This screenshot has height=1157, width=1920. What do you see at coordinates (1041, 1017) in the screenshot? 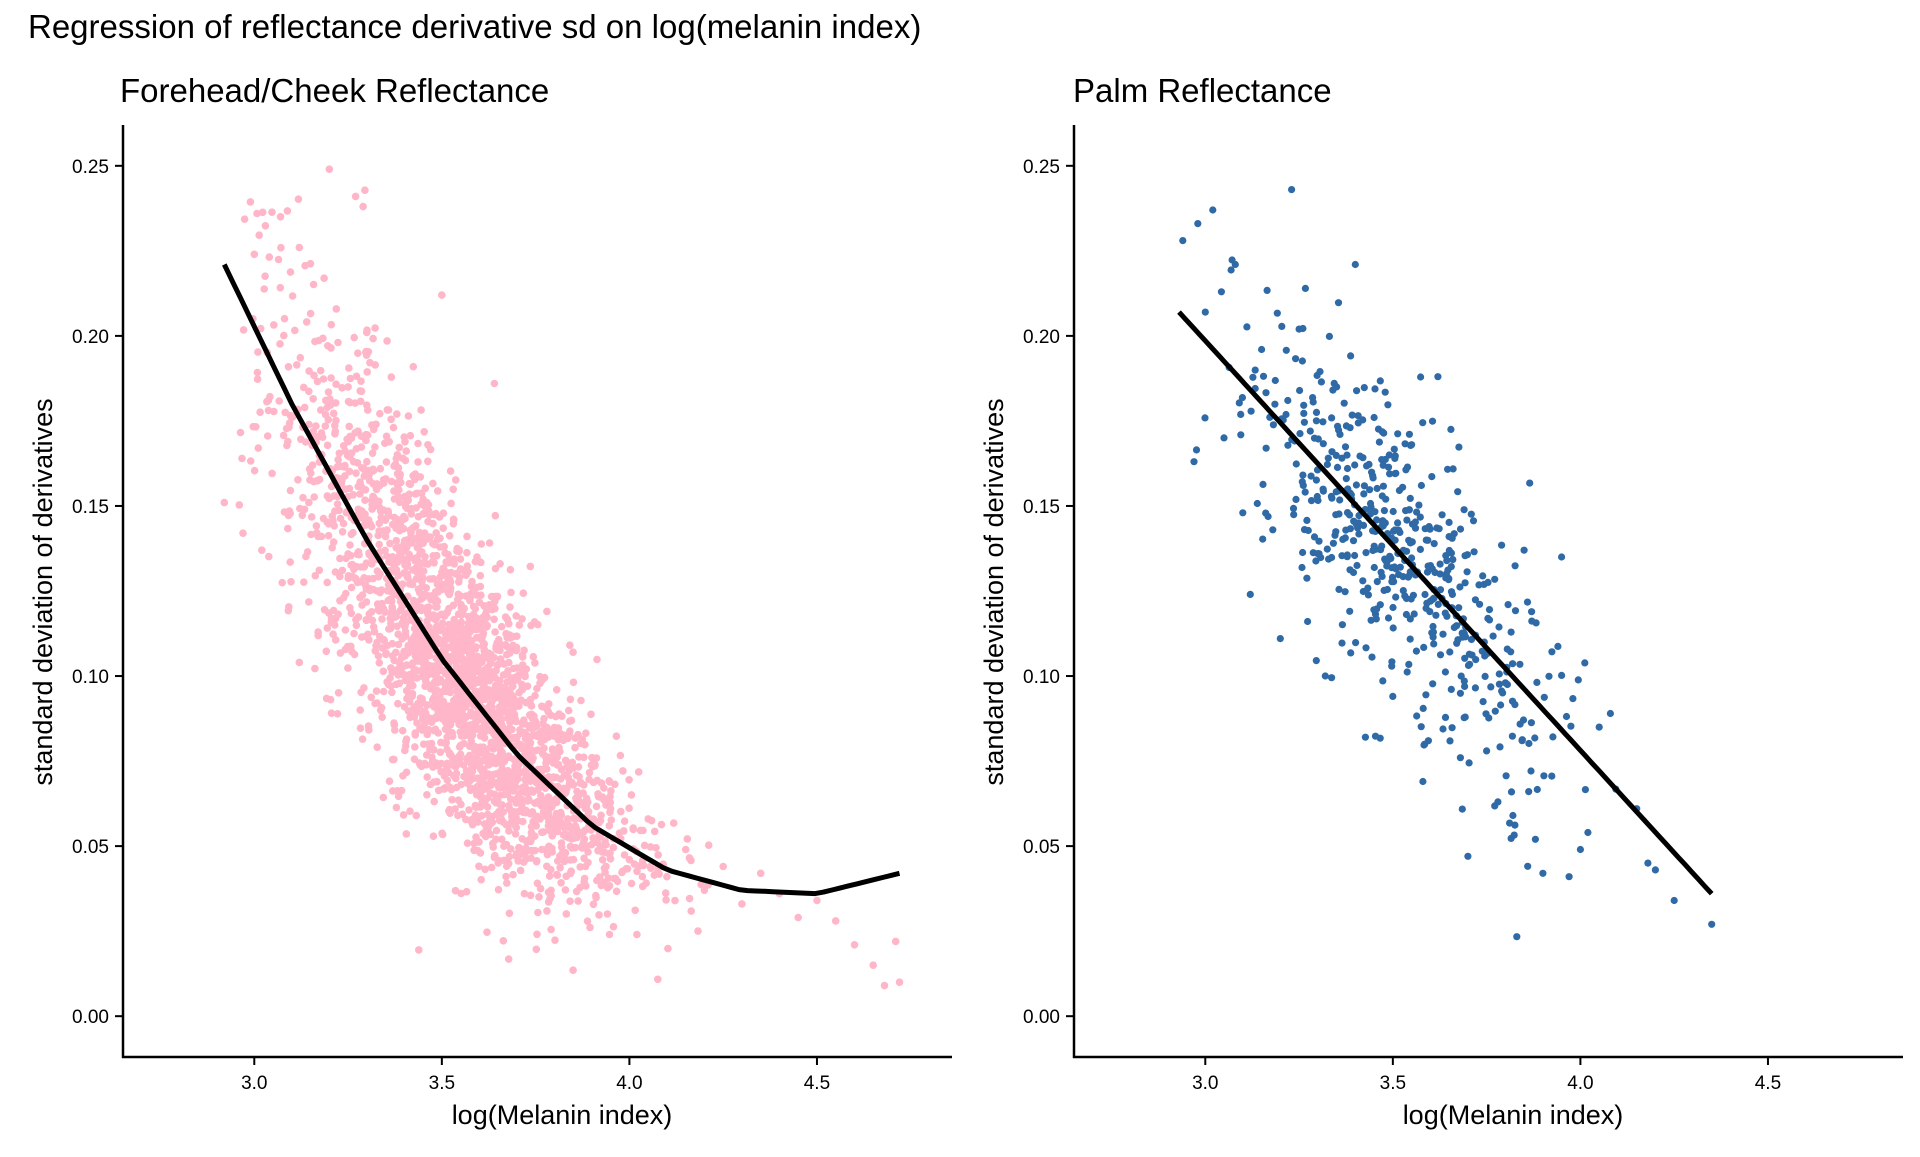
I see `y-tick-label: 0.00` at bounding box center [1041, 1017].